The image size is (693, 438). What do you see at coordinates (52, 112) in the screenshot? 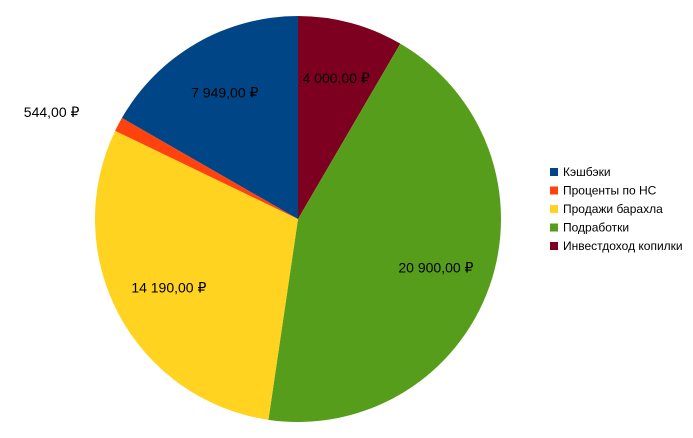
I see `slice-label-3: 544,00 ₽` at bounding box center [52, 112].